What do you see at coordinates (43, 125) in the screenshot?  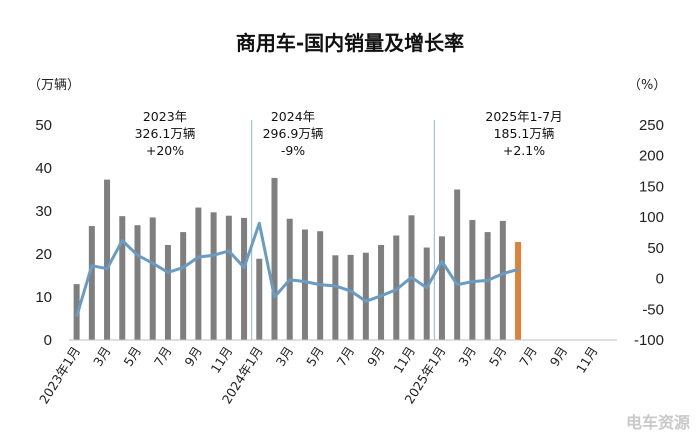 I see `left-tick-label: 50` at bounding box center [43, 125].